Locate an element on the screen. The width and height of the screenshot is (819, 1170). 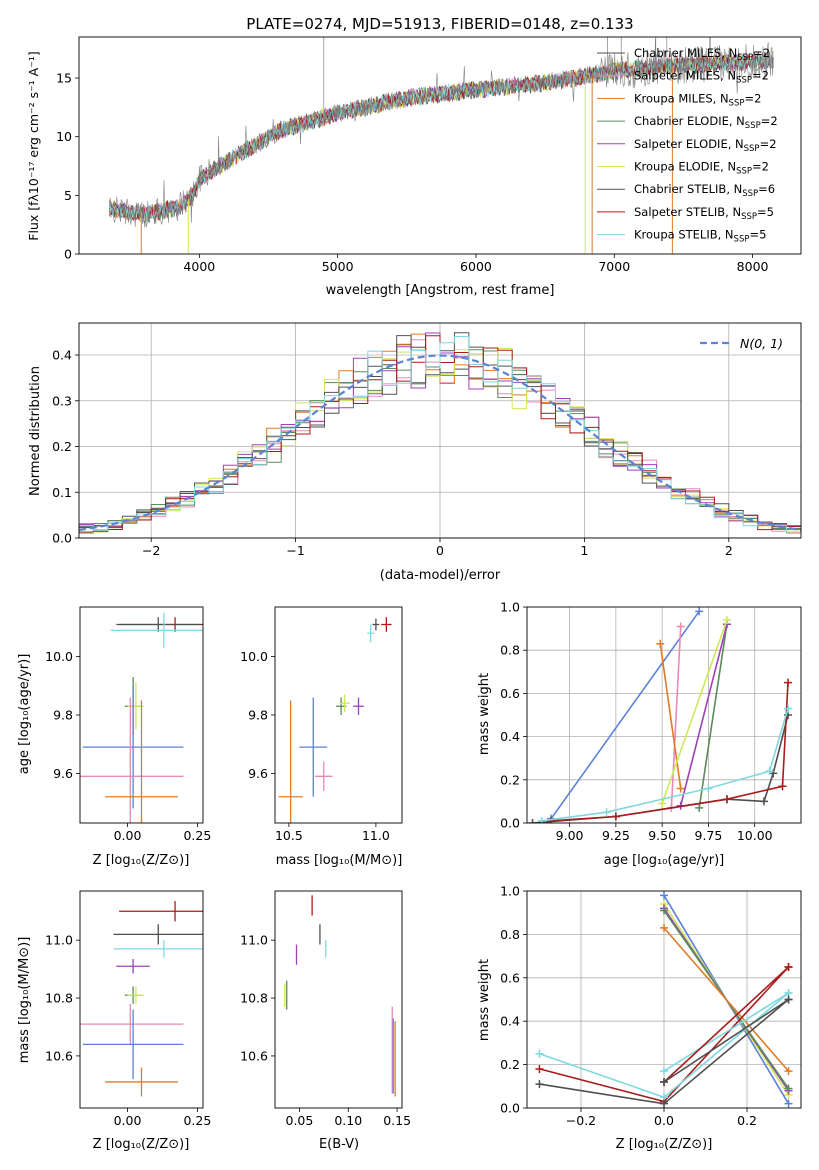
y-tick-label: 0.3 is located at coordinates (62, 400).